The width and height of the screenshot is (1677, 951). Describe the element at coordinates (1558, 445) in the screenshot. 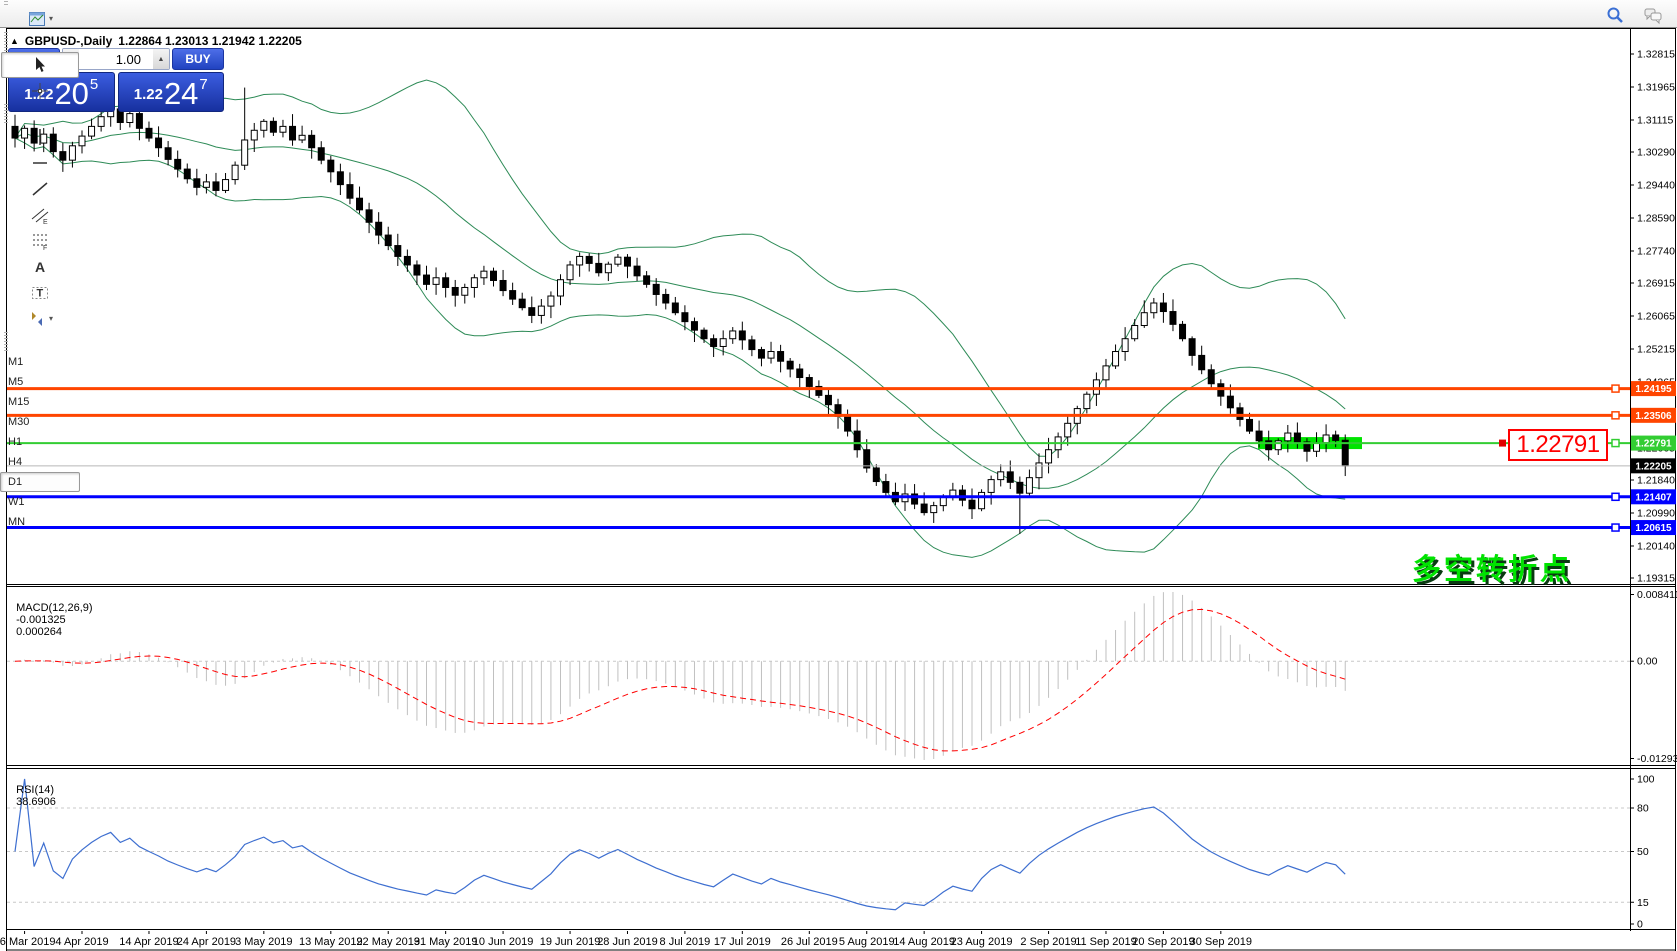

I see `price-callout-box: 1.22791` at that location.